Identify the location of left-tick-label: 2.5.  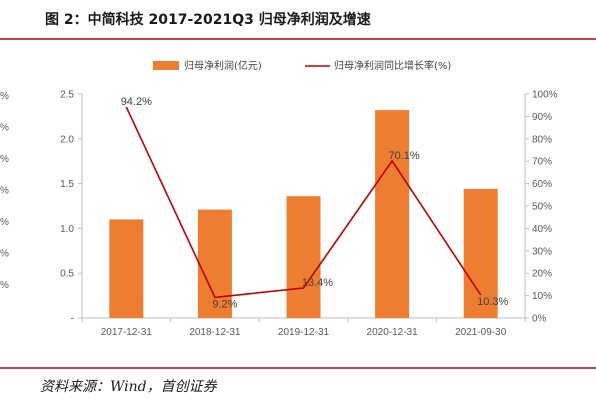
(67, 95).